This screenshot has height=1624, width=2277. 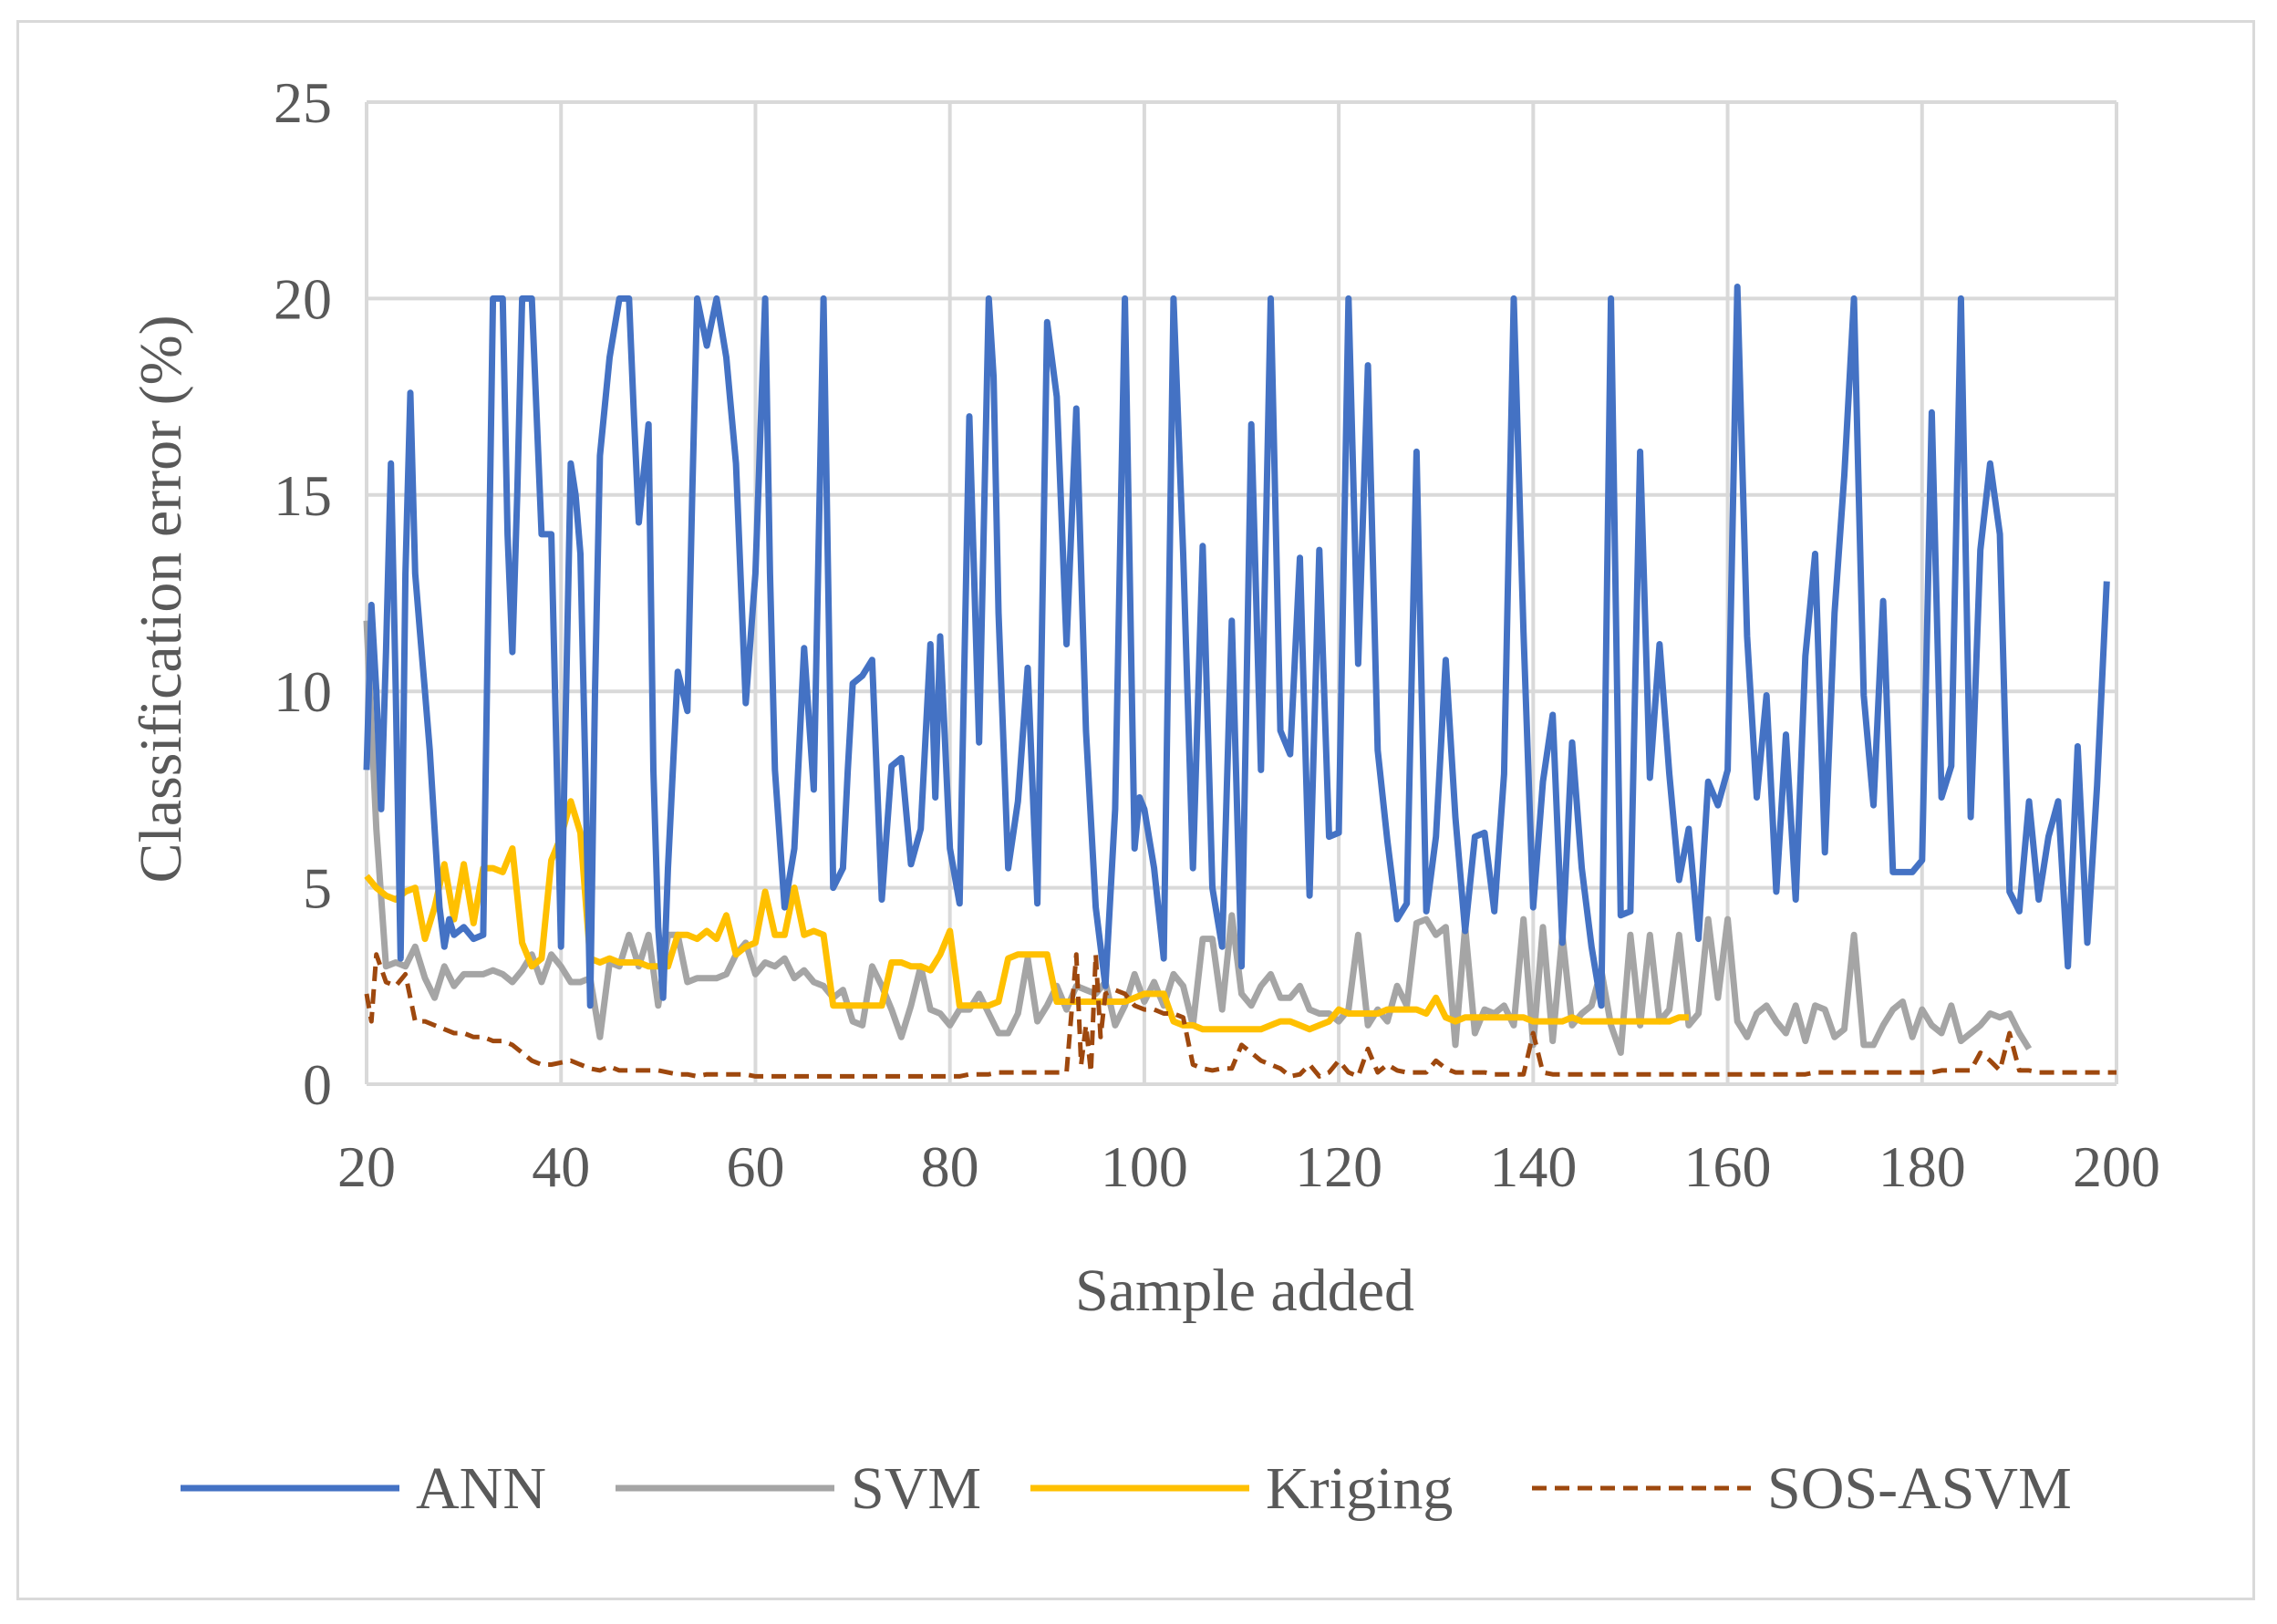 What do you see at coordinates (161, 599) in the screenshot?
I see `y-axis-title: Classification error (%)` at bounding box center [161, 599].